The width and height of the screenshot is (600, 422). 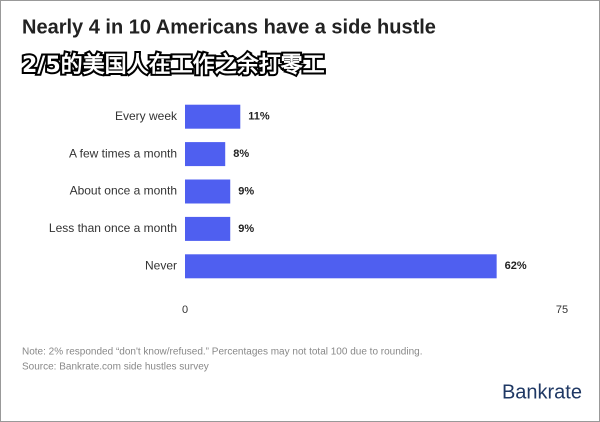 I want to click on y-tick-label: A few times a month, so click(x=123, y=153).